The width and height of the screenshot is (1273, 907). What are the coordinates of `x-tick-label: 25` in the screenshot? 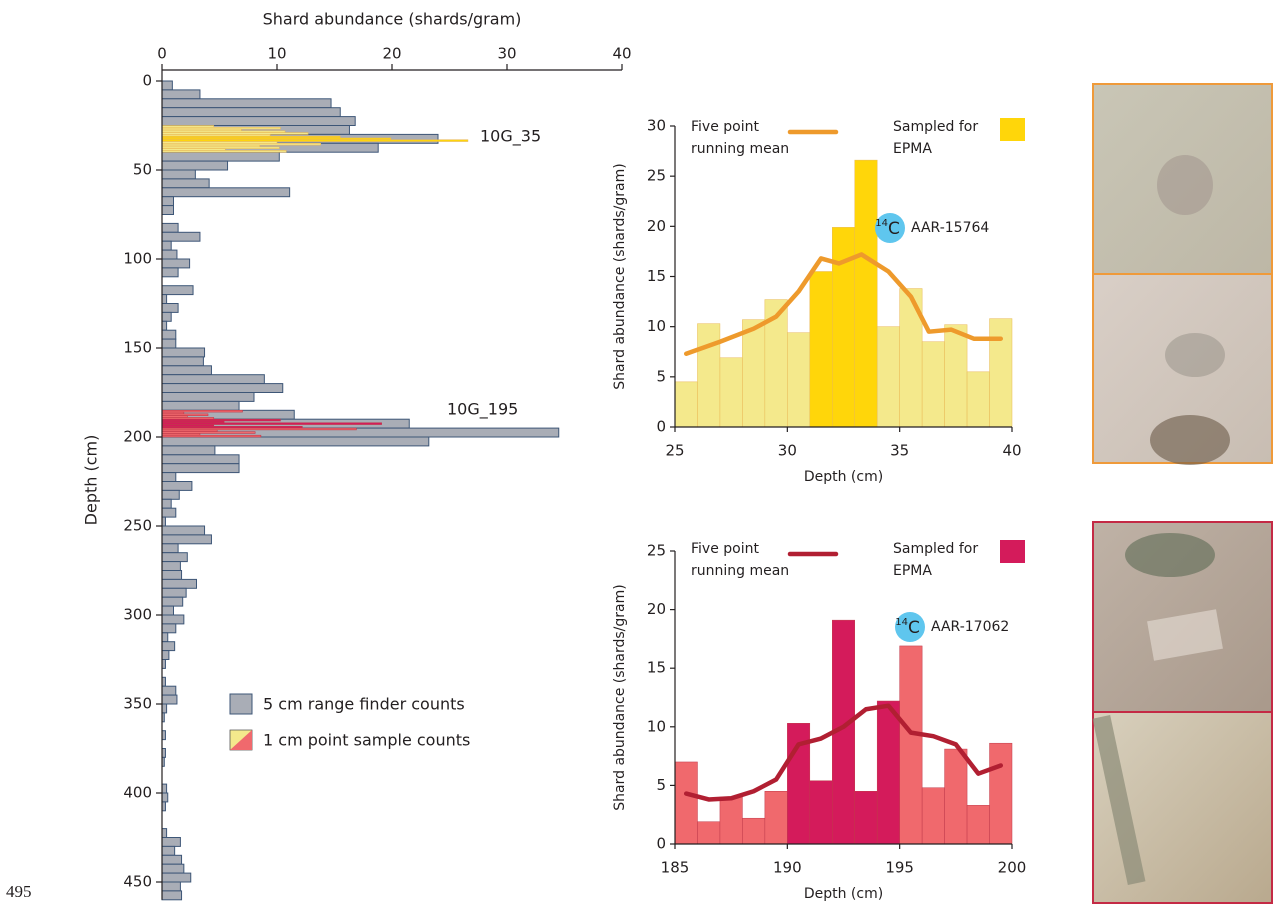 It's located at (674, 451).